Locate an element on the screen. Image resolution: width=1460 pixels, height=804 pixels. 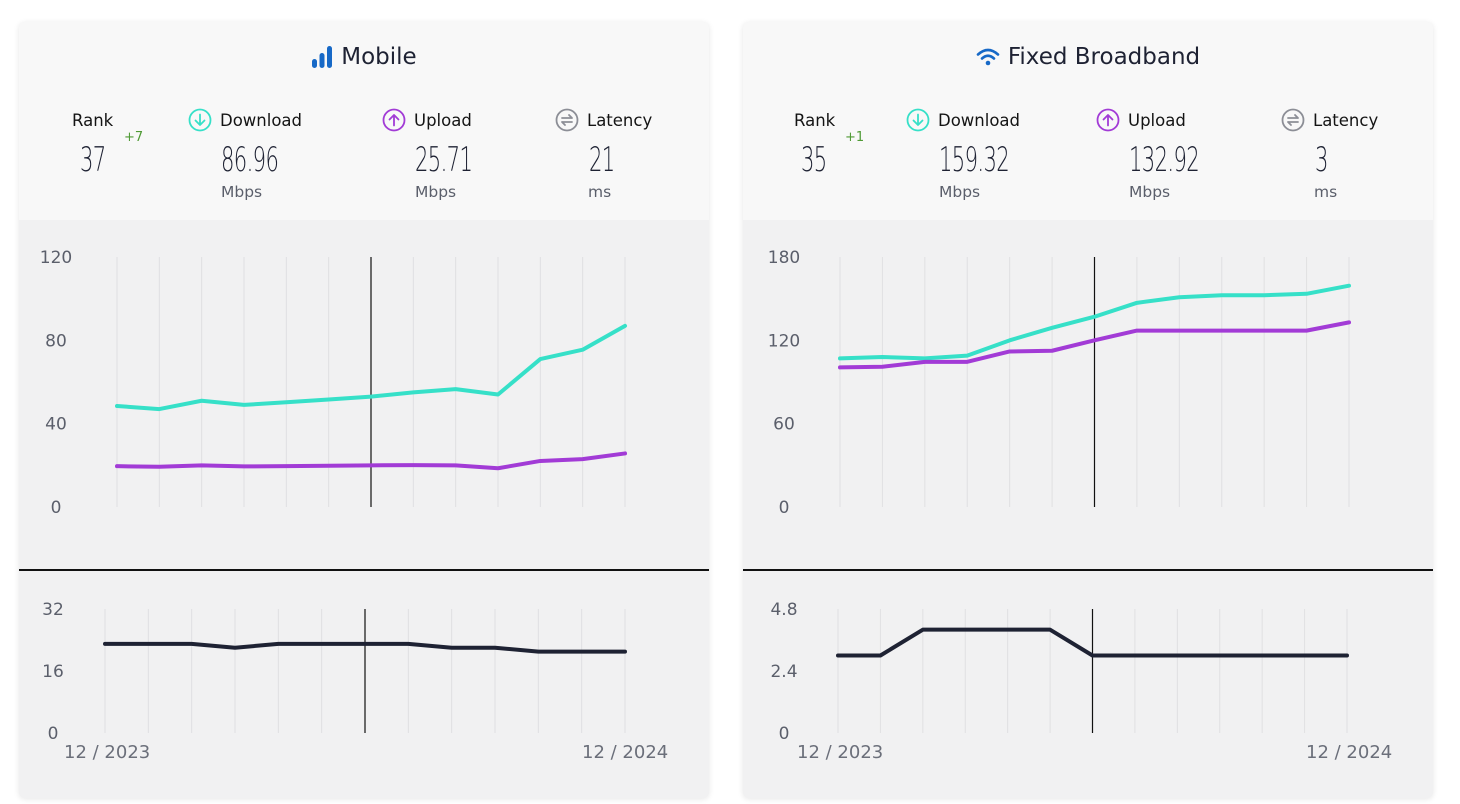
fixed-rank-label: Rank is located at coordinates (815, 120).